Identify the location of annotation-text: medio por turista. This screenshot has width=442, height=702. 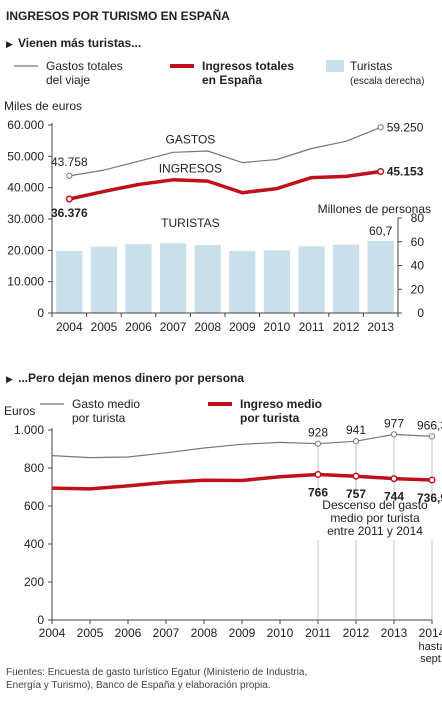
(375, 518).